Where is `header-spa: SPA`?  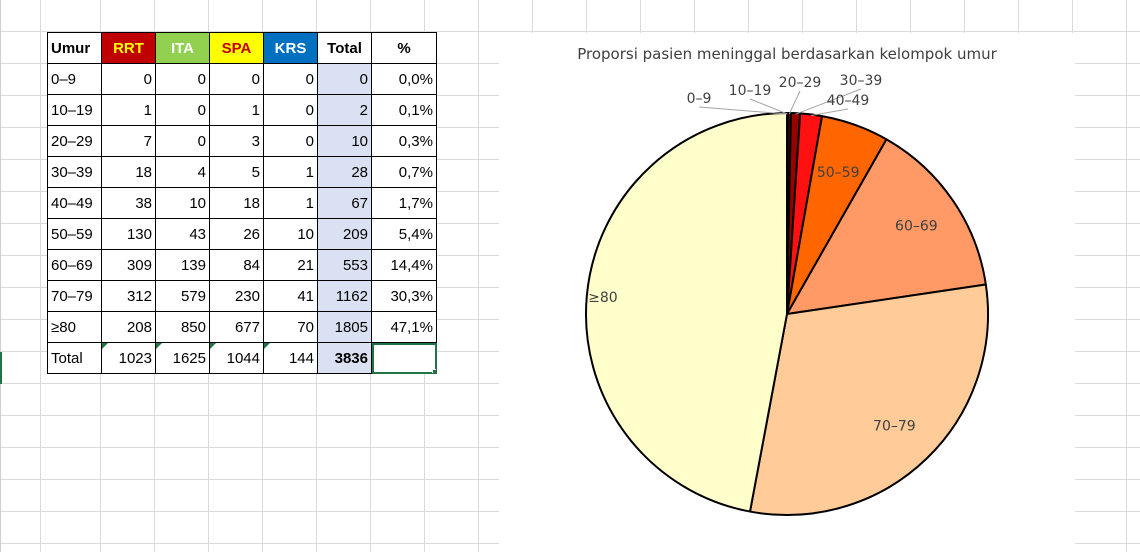
header-spa: SPA is located at coordinates (236, 48).